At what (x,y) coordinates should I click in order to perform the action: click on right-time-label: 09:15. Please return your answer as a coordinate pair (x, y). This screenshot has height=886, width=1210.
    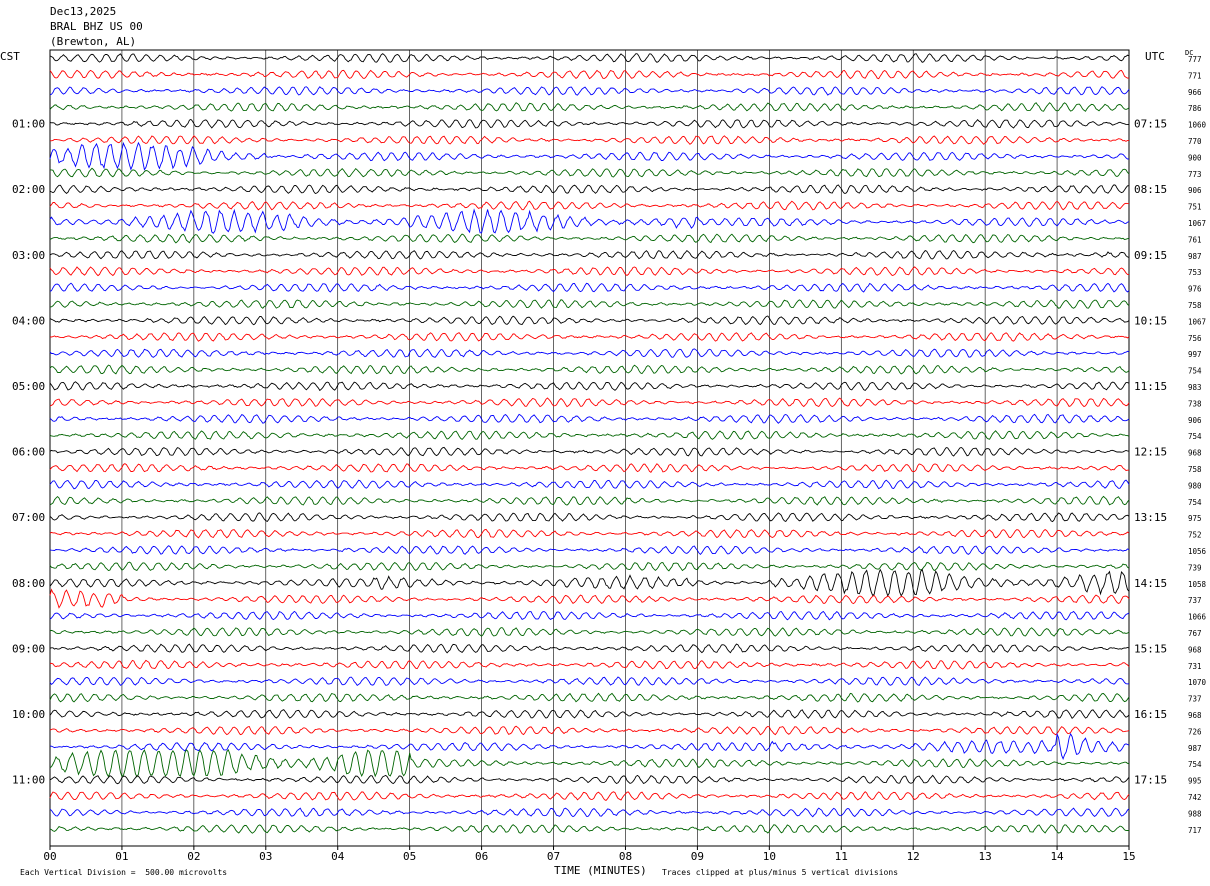
    Looking at the image, I should click on (1150, 255).